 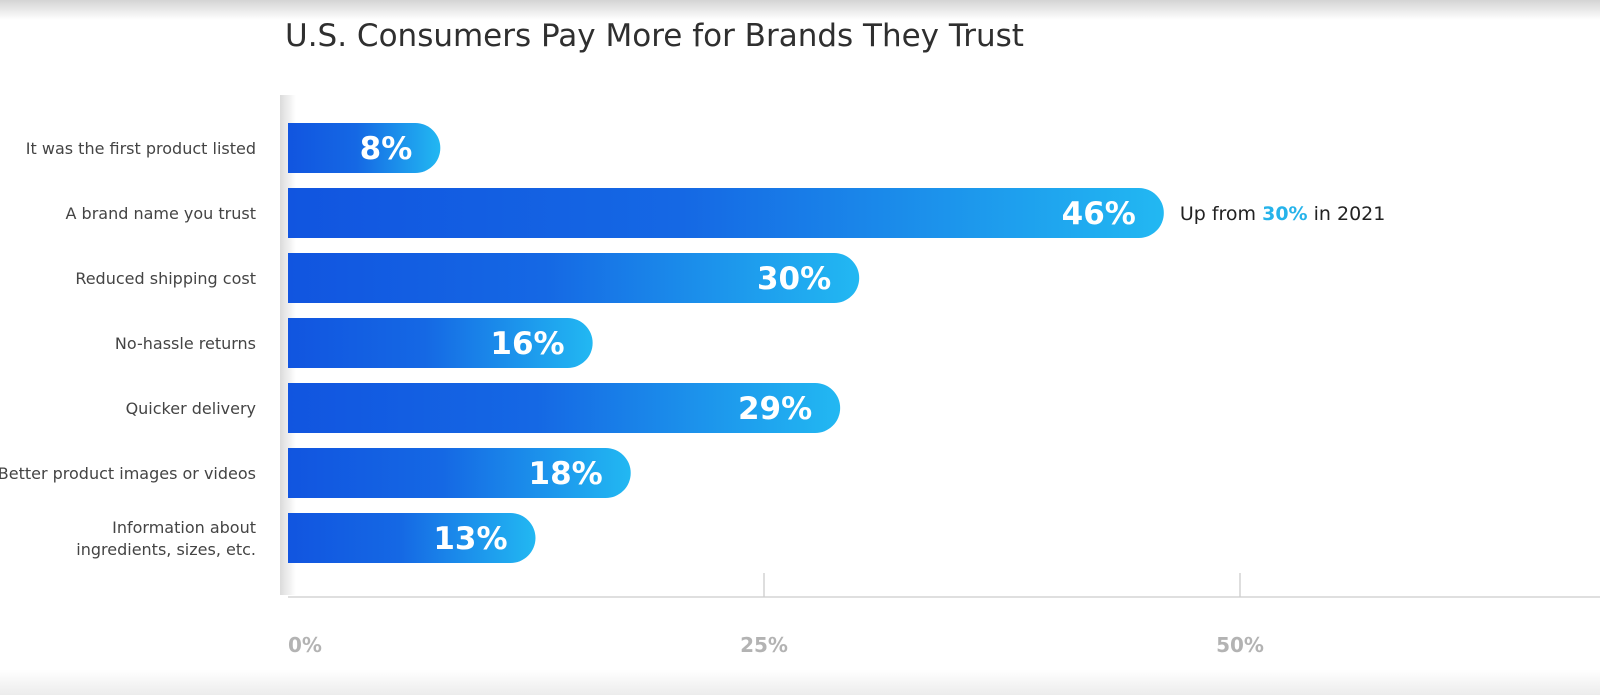 What do you see at coordinates (128, 473) in the screenshot?
I see `category-label: Better product images or videos` at bounding box center [128, 473].